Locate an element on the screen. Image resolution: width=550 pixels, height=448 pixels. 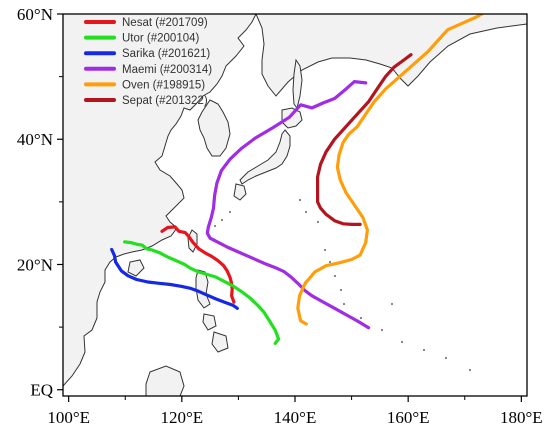
land-honshu is located at coordinates (265, 157).